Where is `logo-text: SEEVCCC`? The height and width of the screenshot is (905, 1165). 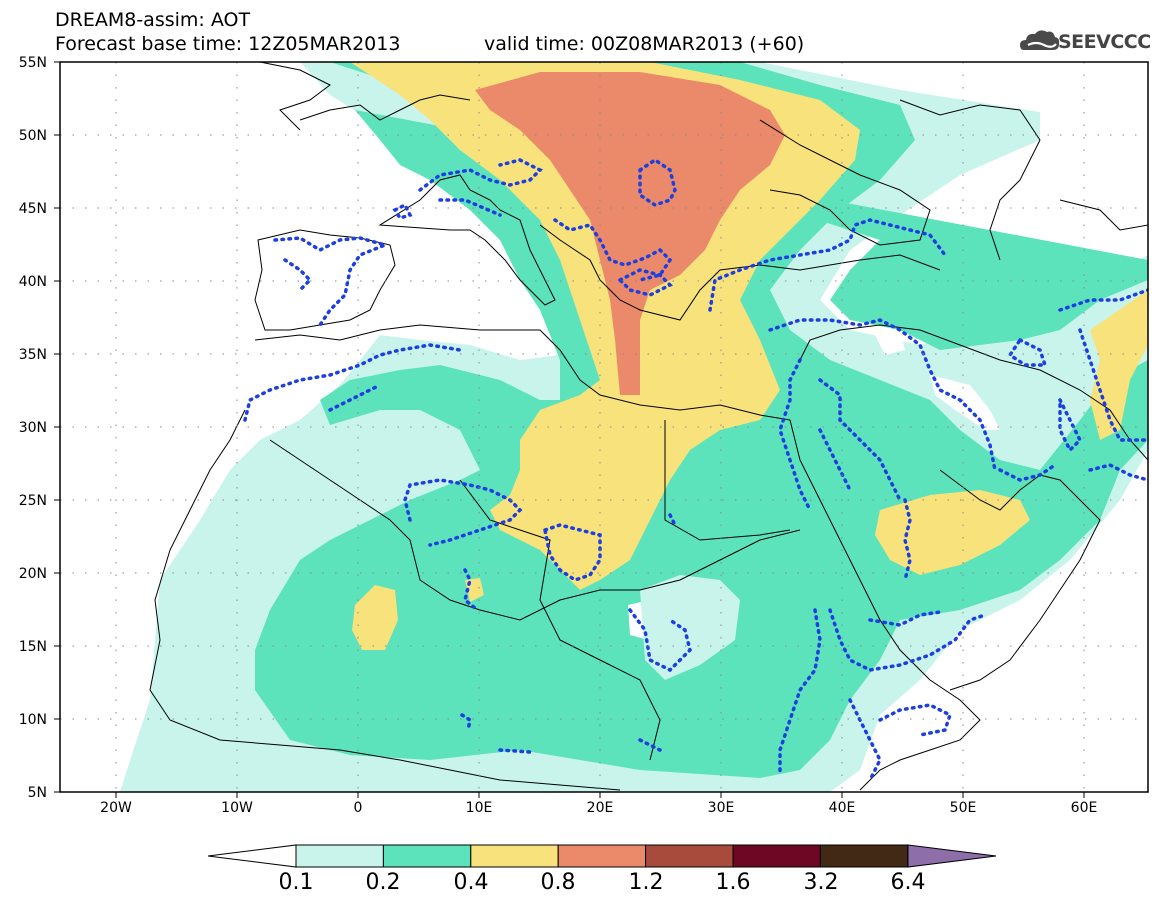 logo-text: SEEVCCC is located at coordinates (1104, 42).